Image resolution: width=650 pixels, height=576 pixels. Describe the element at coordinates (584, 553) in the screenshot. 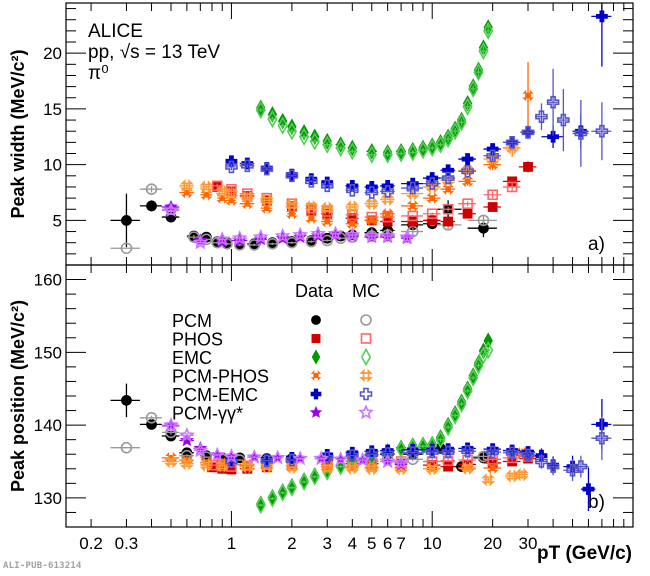

I see `pt-x-axis-title: pT (GeV/c)` at that location.